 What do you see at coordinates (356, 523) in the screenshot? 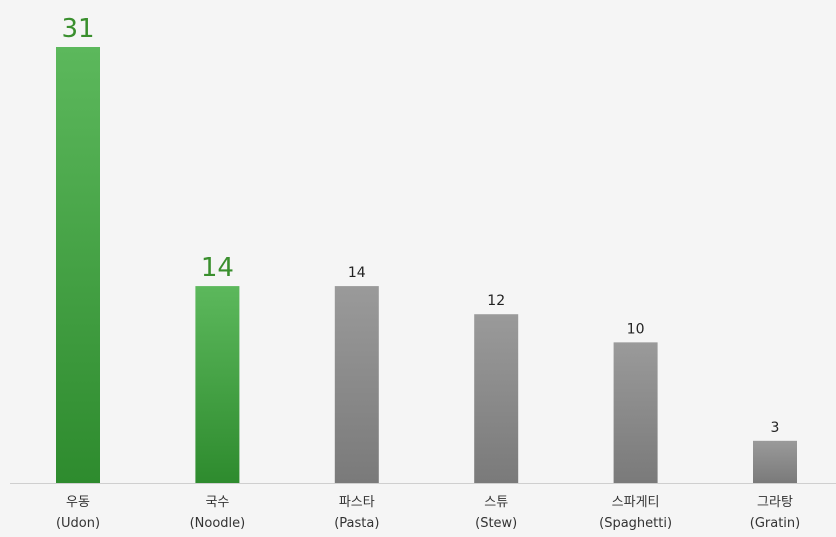
I see `category-label-english-2: (Pasta)` at bounding box center [356, 523].